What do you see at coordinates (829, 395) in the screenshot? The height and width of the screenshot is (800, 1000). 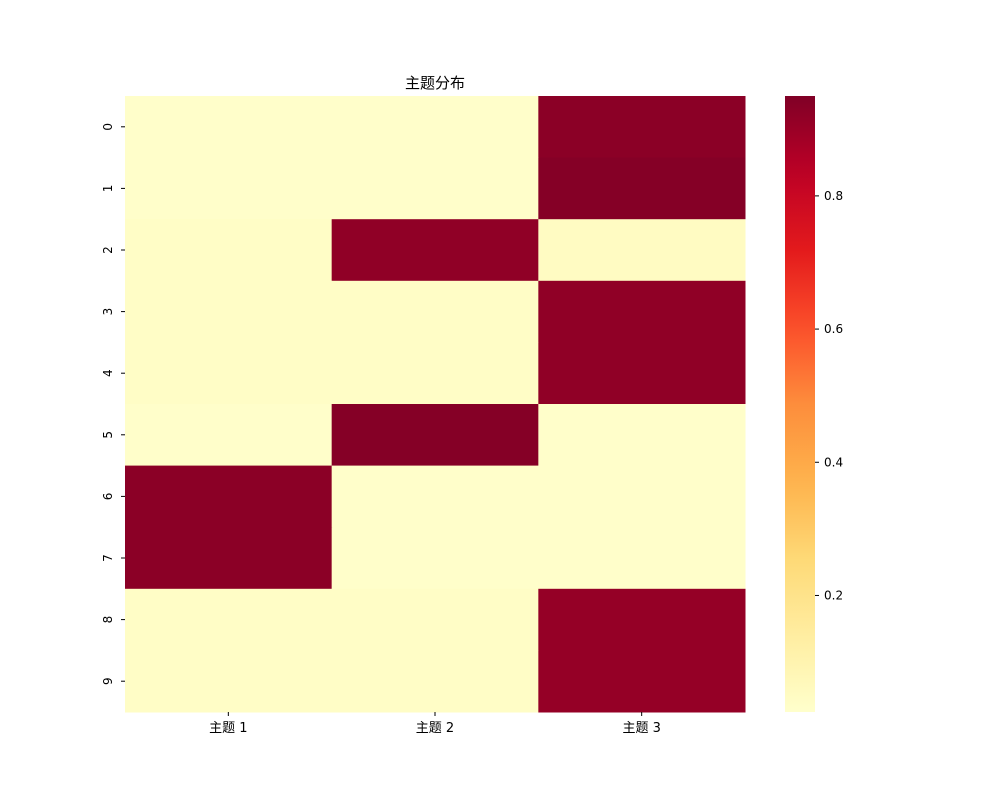 I see `colorbar-axis: 0.2 0.4 0.6 0.8` at bounding box center [829, 395].